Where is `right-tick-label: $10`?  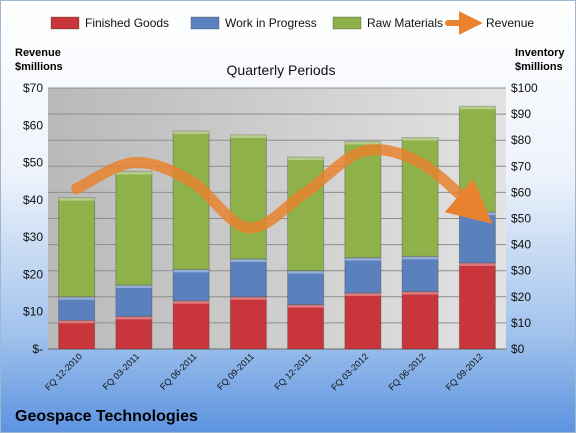
right-tick-label: $10 is located at coordinates (521, 323).